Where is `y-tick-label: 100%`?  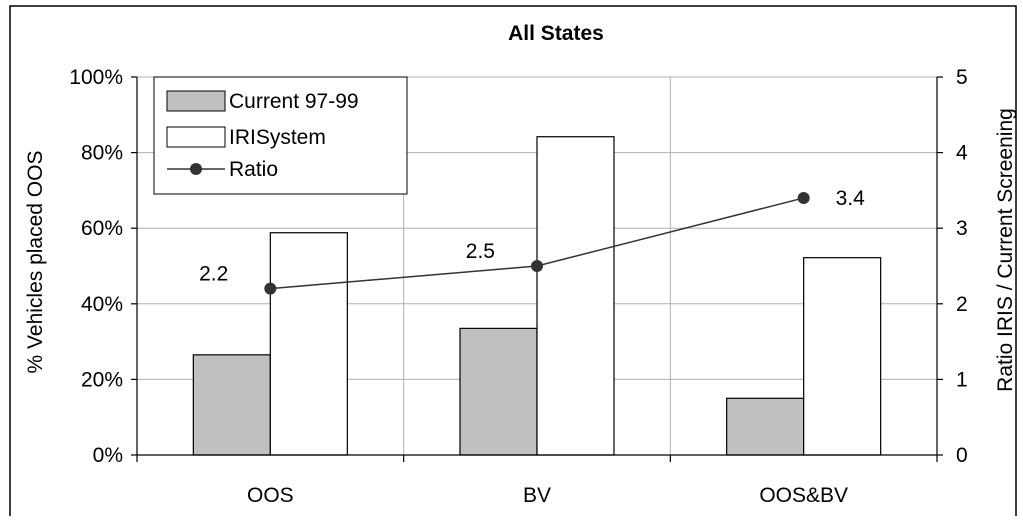
y-tick-label: 100% is located at coordinates (96, 77).